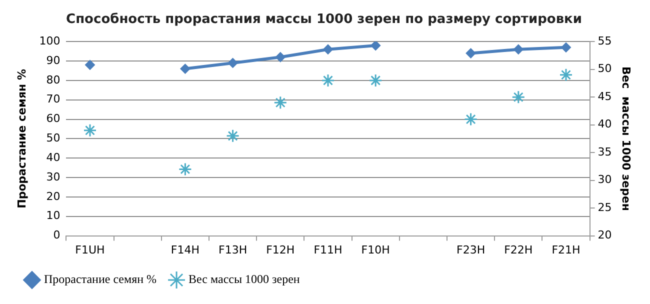  I want to click on x-tick-label: F11H, so click(328, 249).